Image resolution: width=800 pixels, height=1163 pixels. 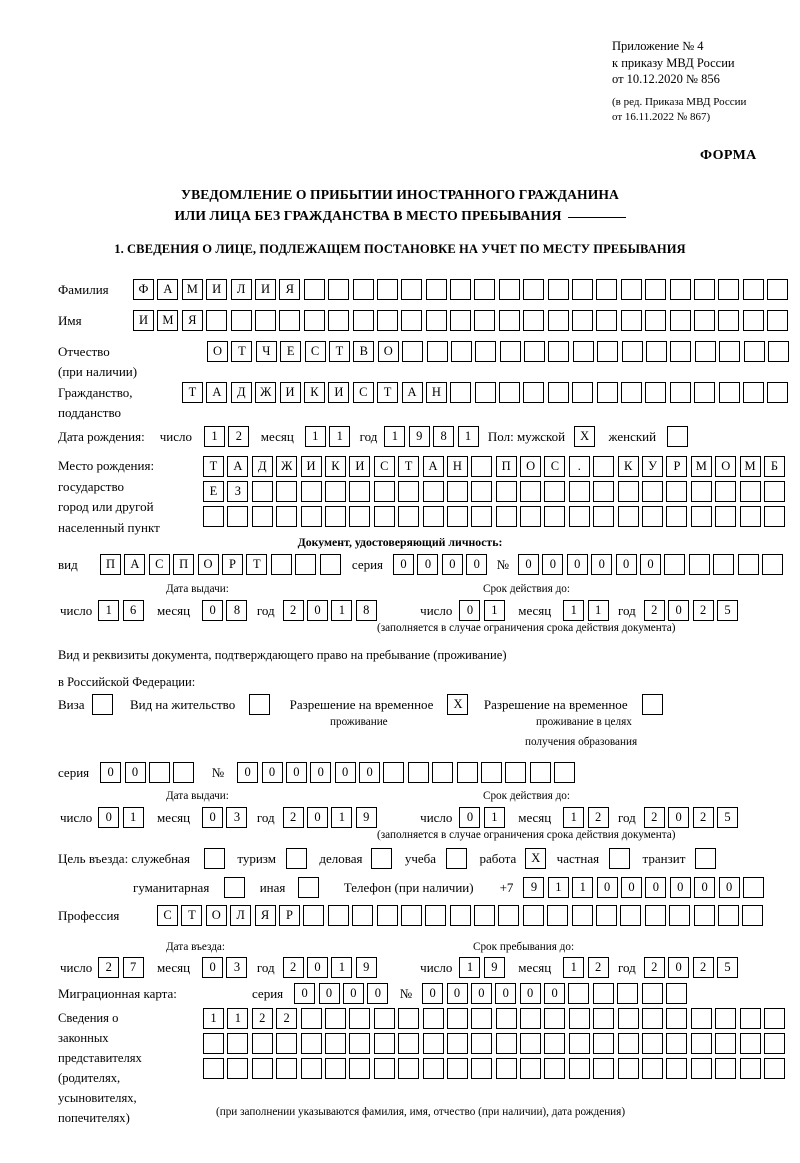 I want to click on grid-cell: Л, so click(x=241, y=915).